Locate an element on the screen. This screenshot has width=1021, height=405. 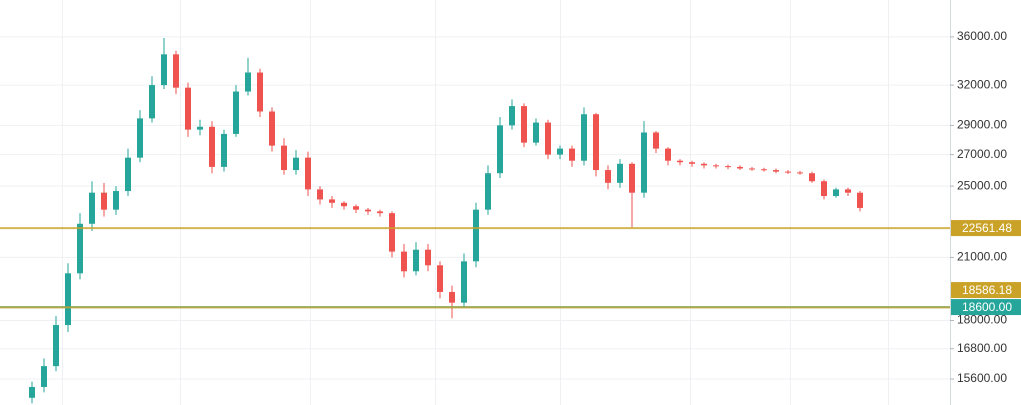
price-label: 18600.00 is located at coordinates (987, 307).